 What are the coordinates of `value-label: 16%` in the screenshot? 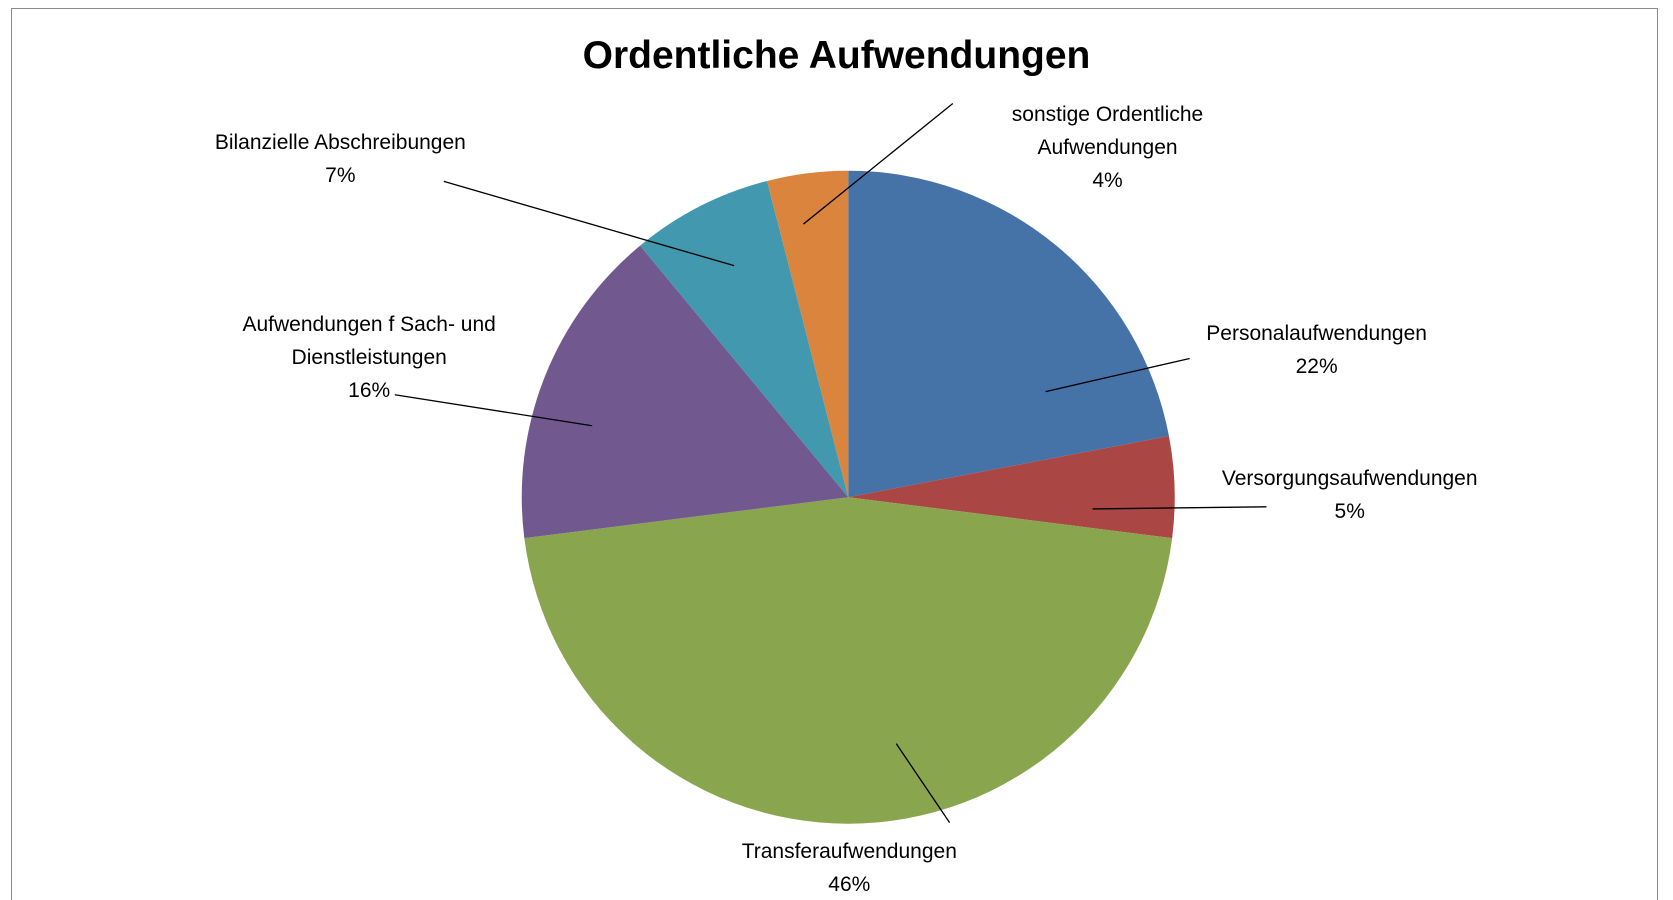 It's located at (369, 391).